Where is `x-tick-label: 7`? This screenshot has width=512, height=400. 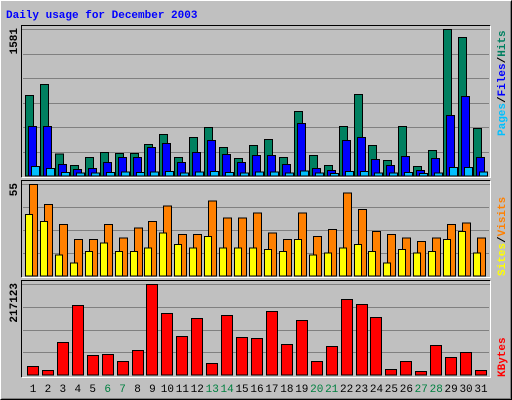
x-tick-label: 7 is located at coordinates (122, 390).